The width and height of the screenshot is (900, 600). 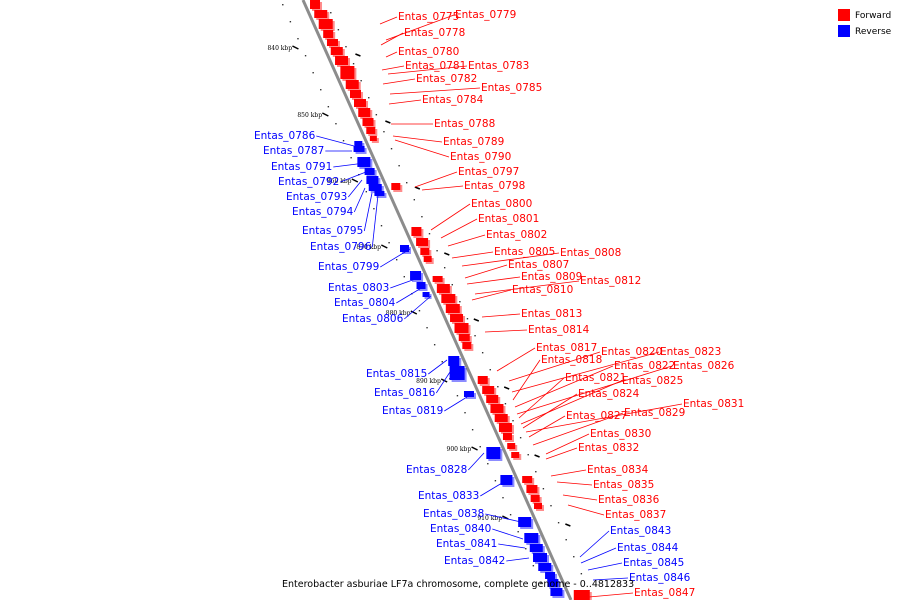 What do you see at coordinates (524, 252) in the screenshot?
I see `gene-label-entas-0805: Entas_0805` at bounding box center [524, 252].